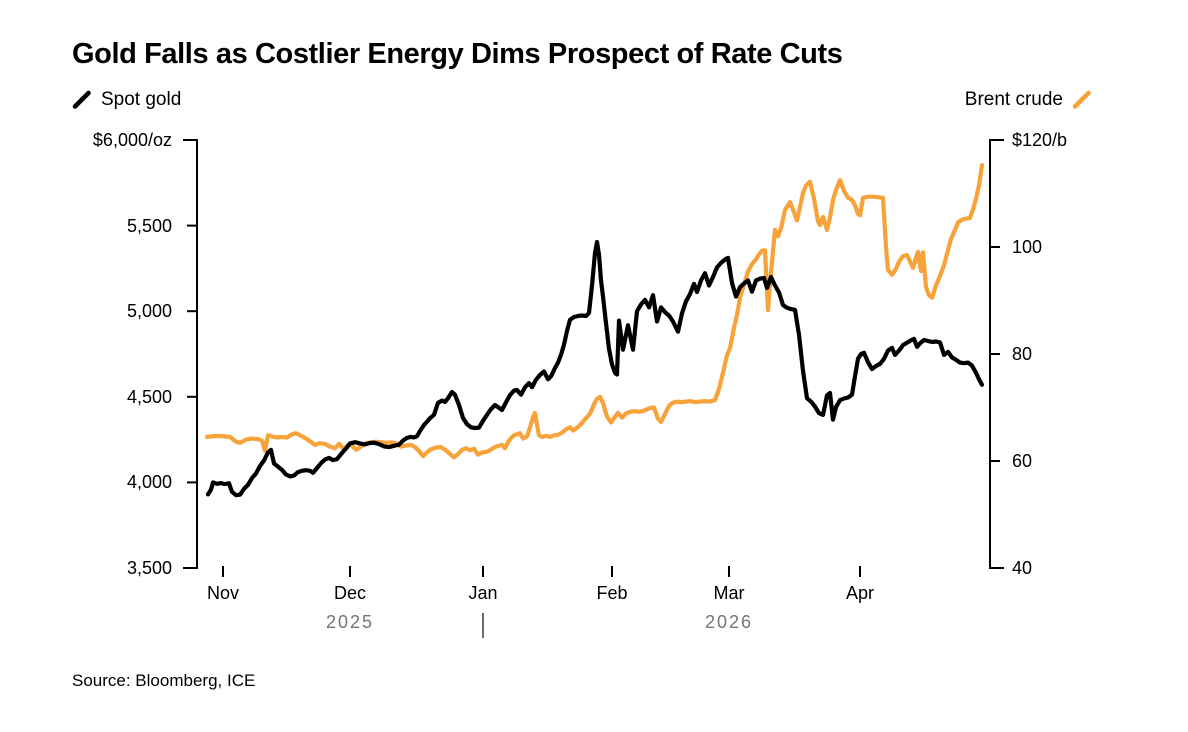  Describe the element at coordinates (149, 396) in the screenshot. I see `left-axis-label-4500: 4,500` at that location.